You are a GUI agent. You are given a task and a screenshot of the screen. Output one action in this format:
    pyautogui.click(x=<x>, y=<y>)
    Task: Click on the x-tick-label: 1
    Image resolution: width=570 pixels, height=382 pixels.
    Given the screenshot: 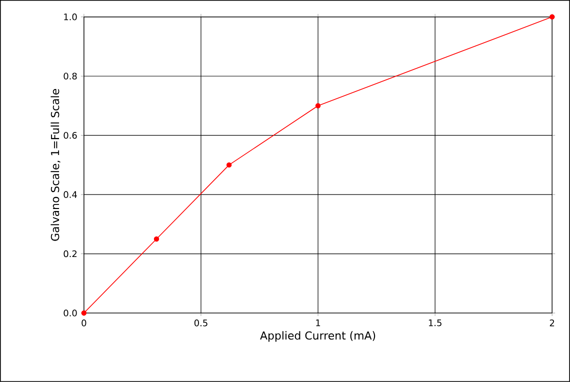 What is the action you would take?
    pyautogui.click(x=318, y=323)
    